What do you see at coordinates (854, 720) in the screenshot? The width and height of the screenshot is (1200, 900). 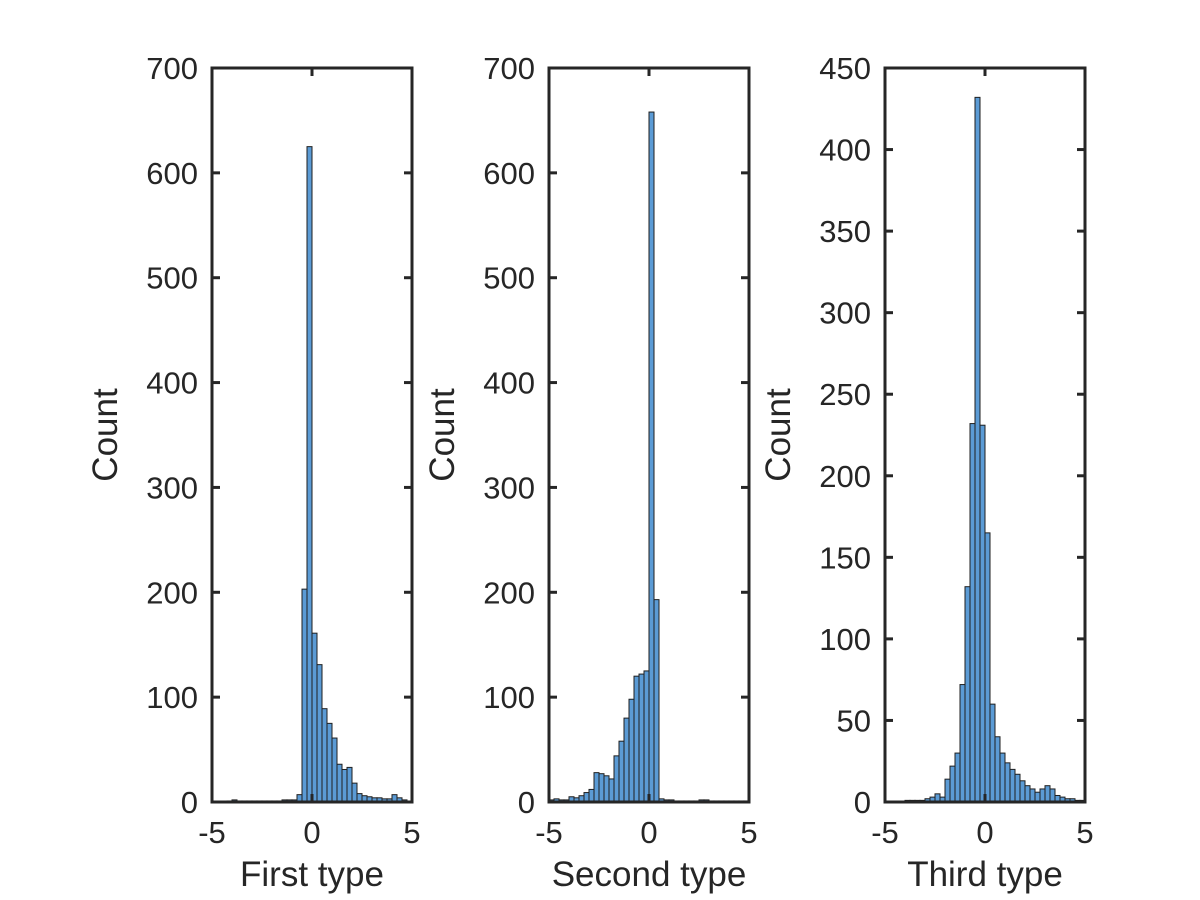 I see `y-tick-label: 50` at bounding box center [854, 720].